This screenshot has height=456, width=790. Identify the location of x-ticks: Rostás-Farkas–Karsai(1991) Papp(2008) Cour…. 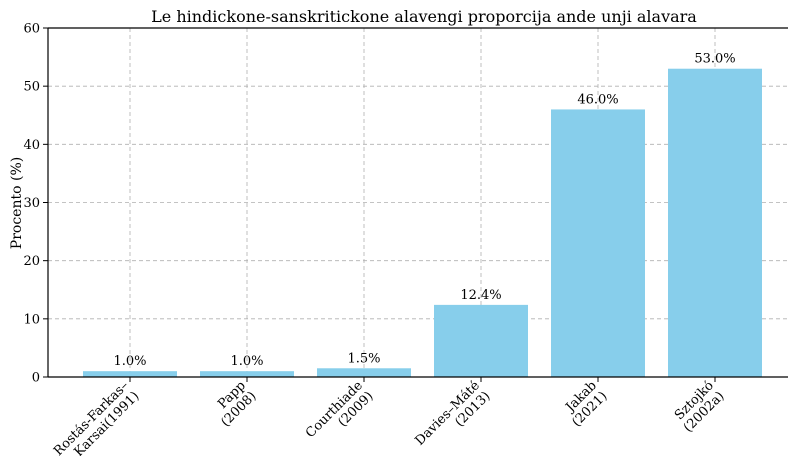
(389, 416).